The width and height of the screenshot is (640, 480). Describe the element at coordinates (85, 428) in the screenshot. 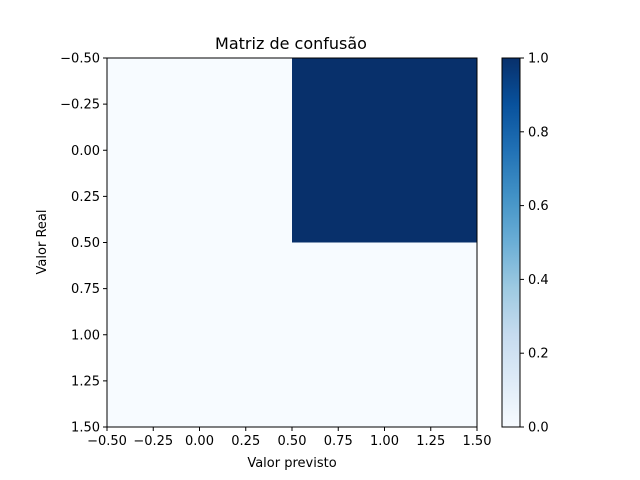

I see `y-tick-label: 1.50` at that location.